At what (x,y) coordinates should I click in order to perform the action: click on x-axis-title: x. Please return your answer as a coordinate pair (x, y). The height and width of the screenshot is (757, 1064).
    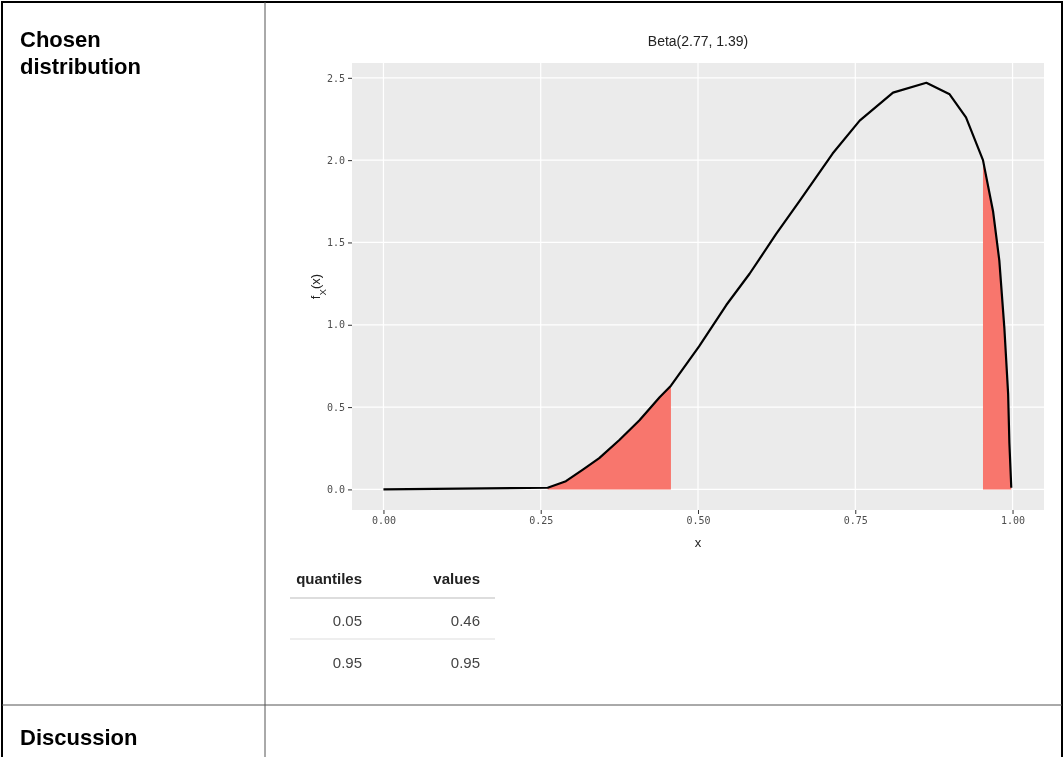
    Looking at the image, I should click on (698, 542).